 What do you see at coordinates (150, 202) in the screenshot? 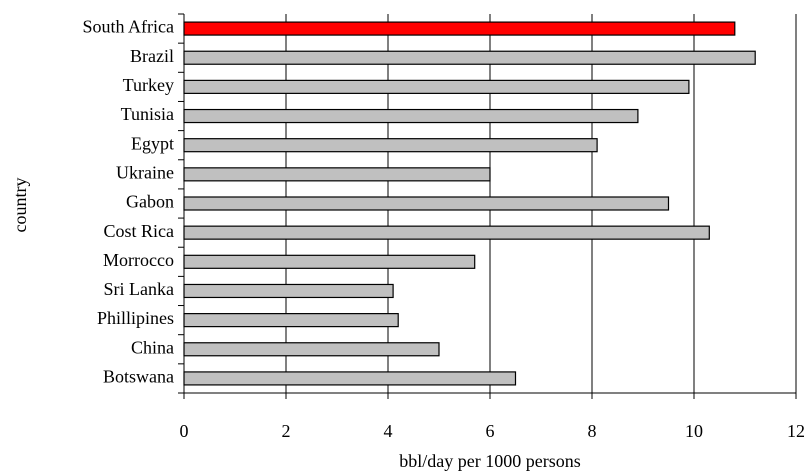
I see `y-tick-label: Gabon` at bounding box center [150, 202].